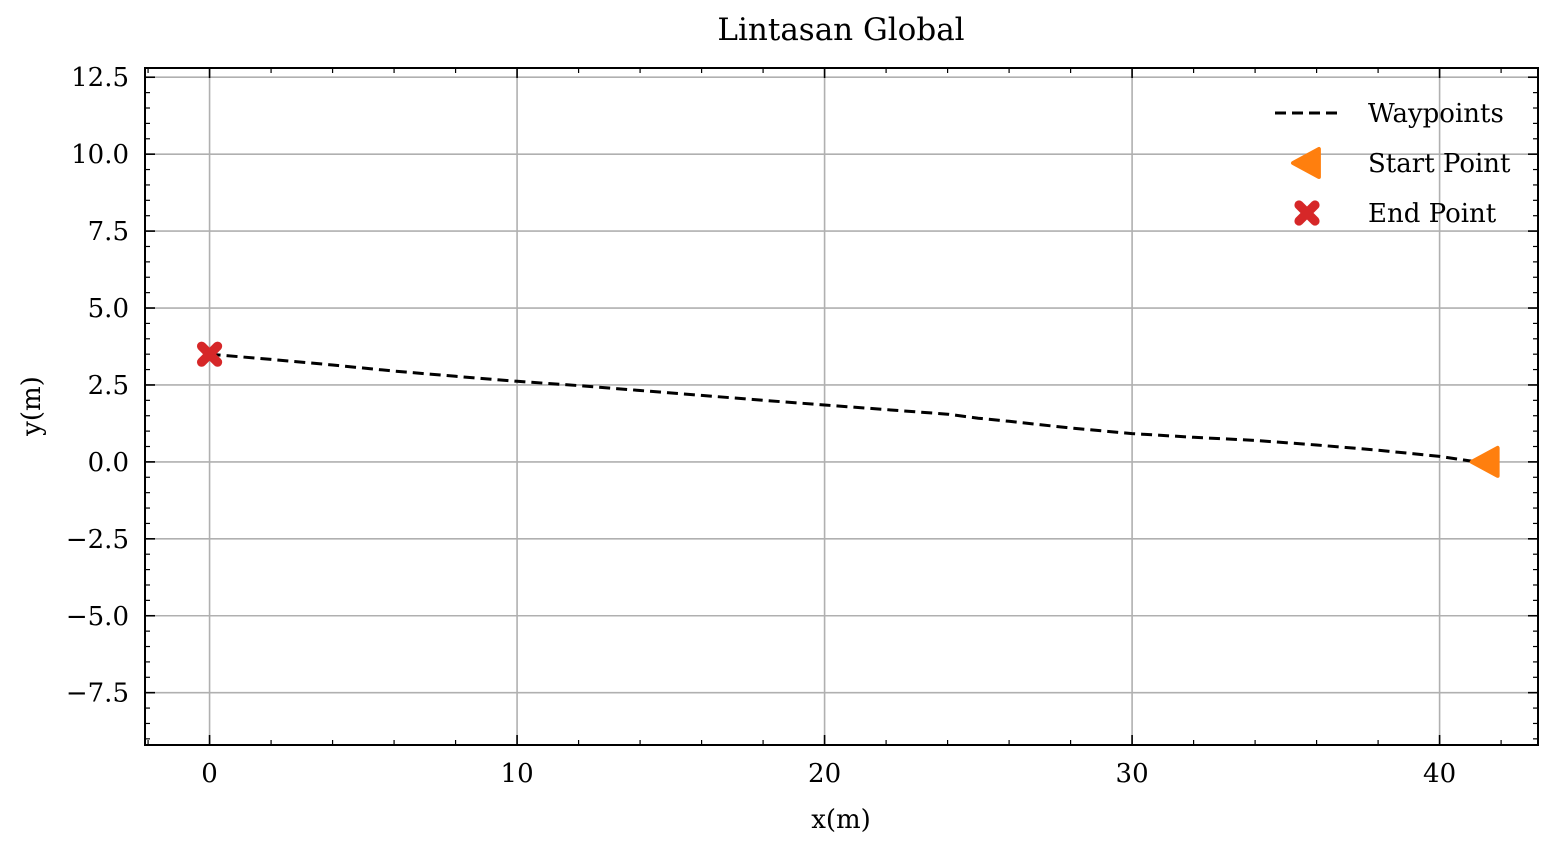 The height and width of the screenshot is (852, 1554). What do you see at coordinates (100, 155) in the screenshot?
I see `y-tick-label: 10.0` at bounding box center [100, 155].